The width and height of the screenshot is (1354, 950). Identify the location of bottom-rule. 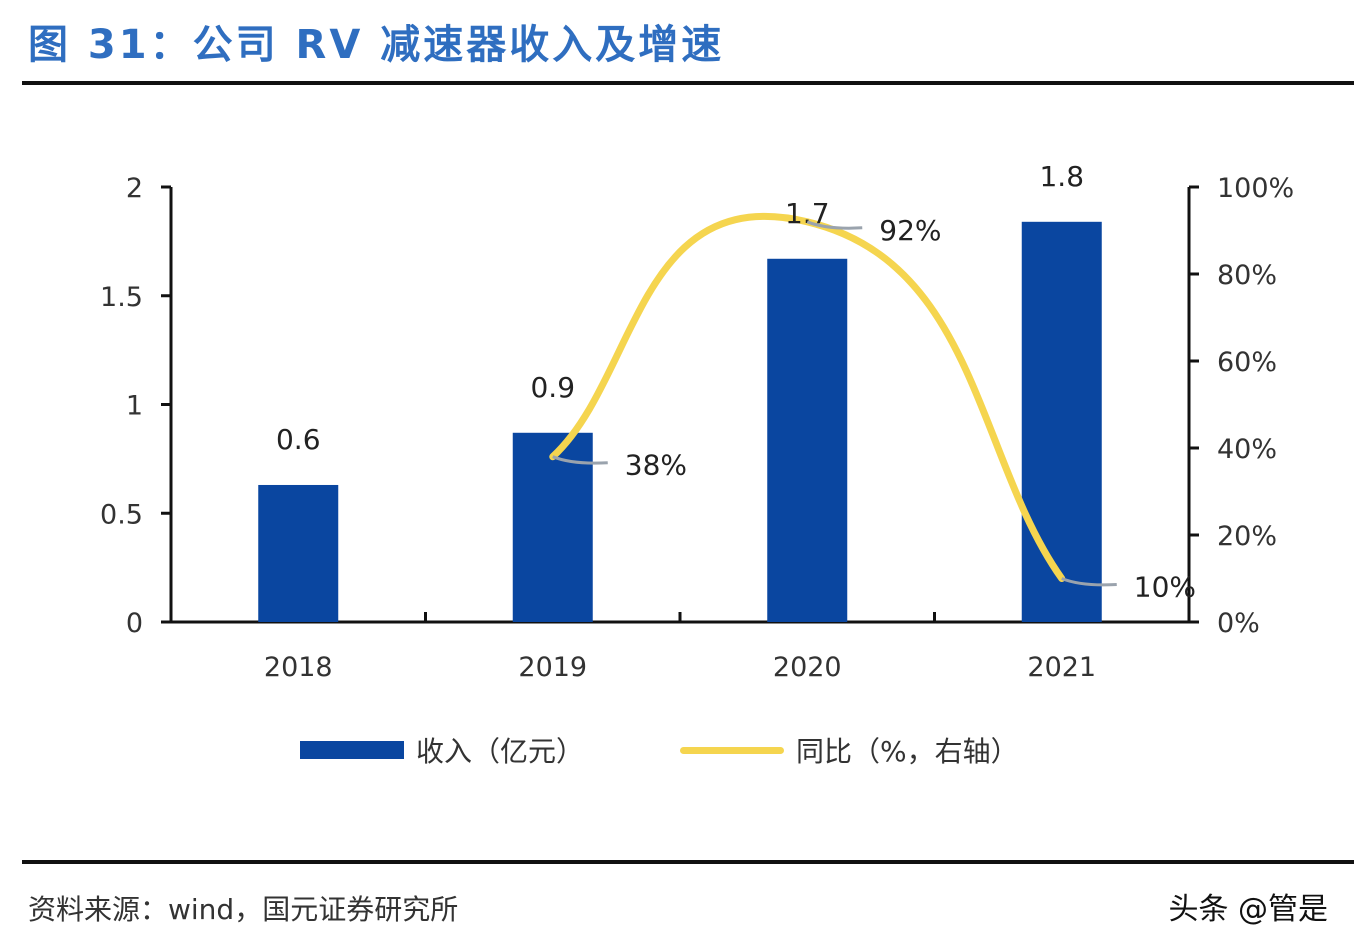
(688, 862).